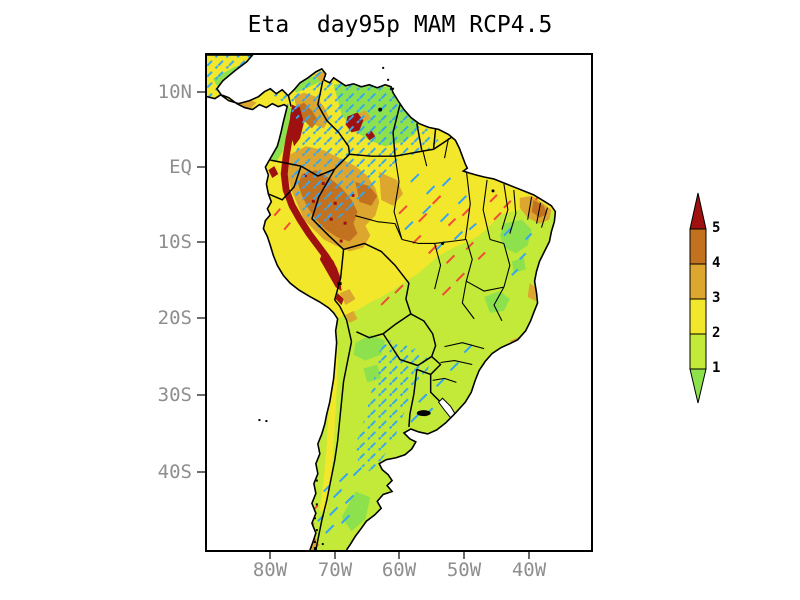 Image resolution: width=800 pixels, height=600 pixels. Describe the element at coordinates (174, 472) in the screenshot. I see `y-axis-label: 40S` at that location.